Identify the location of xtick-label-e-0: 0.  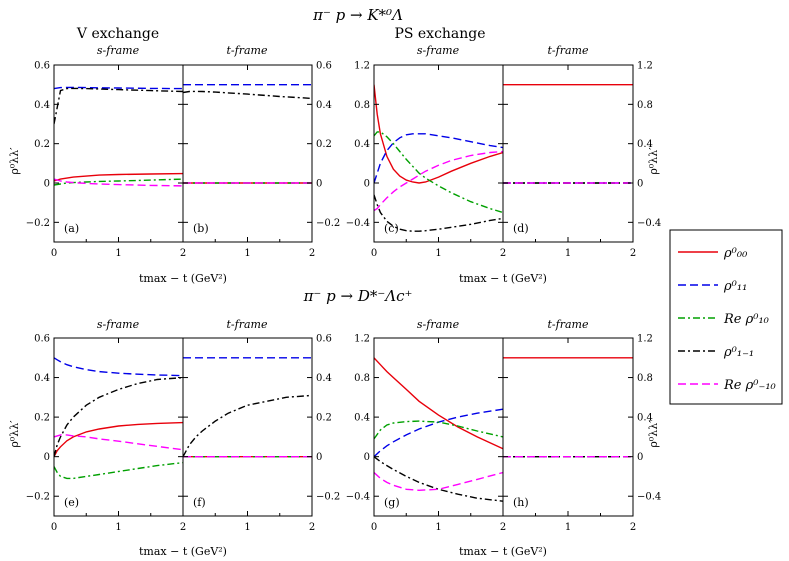
(54, 527).